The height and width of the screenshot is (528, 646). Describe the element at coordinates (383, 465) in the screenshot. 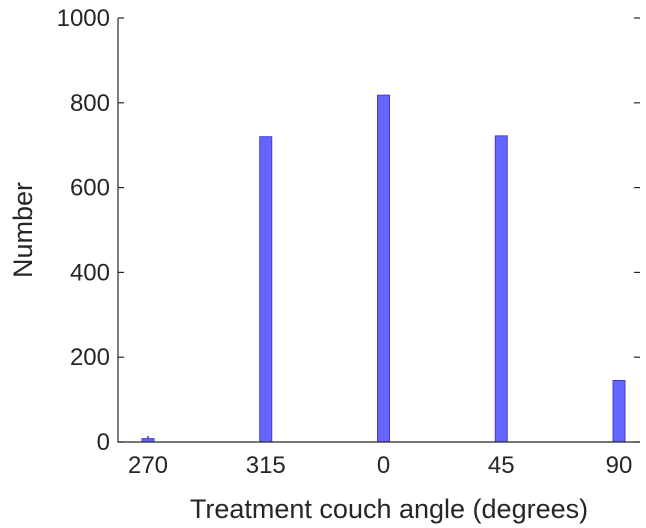

I see `x-tick-label: 0` at that location.